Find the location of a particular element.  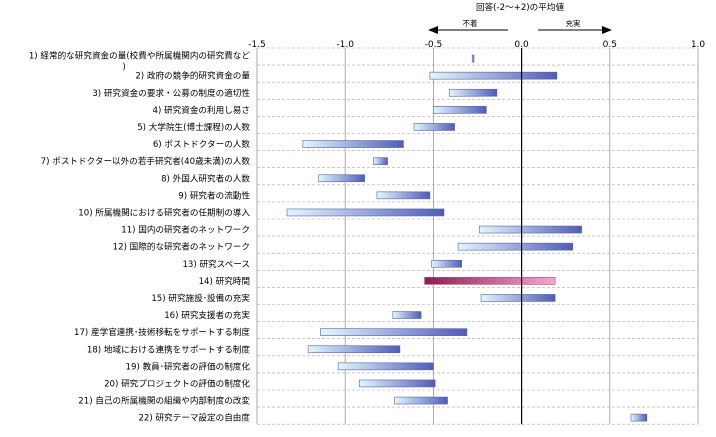

bar-highlighted is located at coordinates (490, 281).